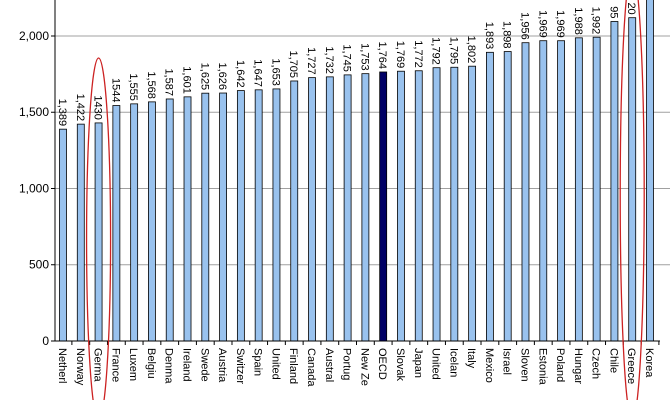 The height and width of the screenshot is (400, 670). Describe the element at coordinates (133, 364) in the screenshot. I see `x-tick-label: Luxem` at that location.